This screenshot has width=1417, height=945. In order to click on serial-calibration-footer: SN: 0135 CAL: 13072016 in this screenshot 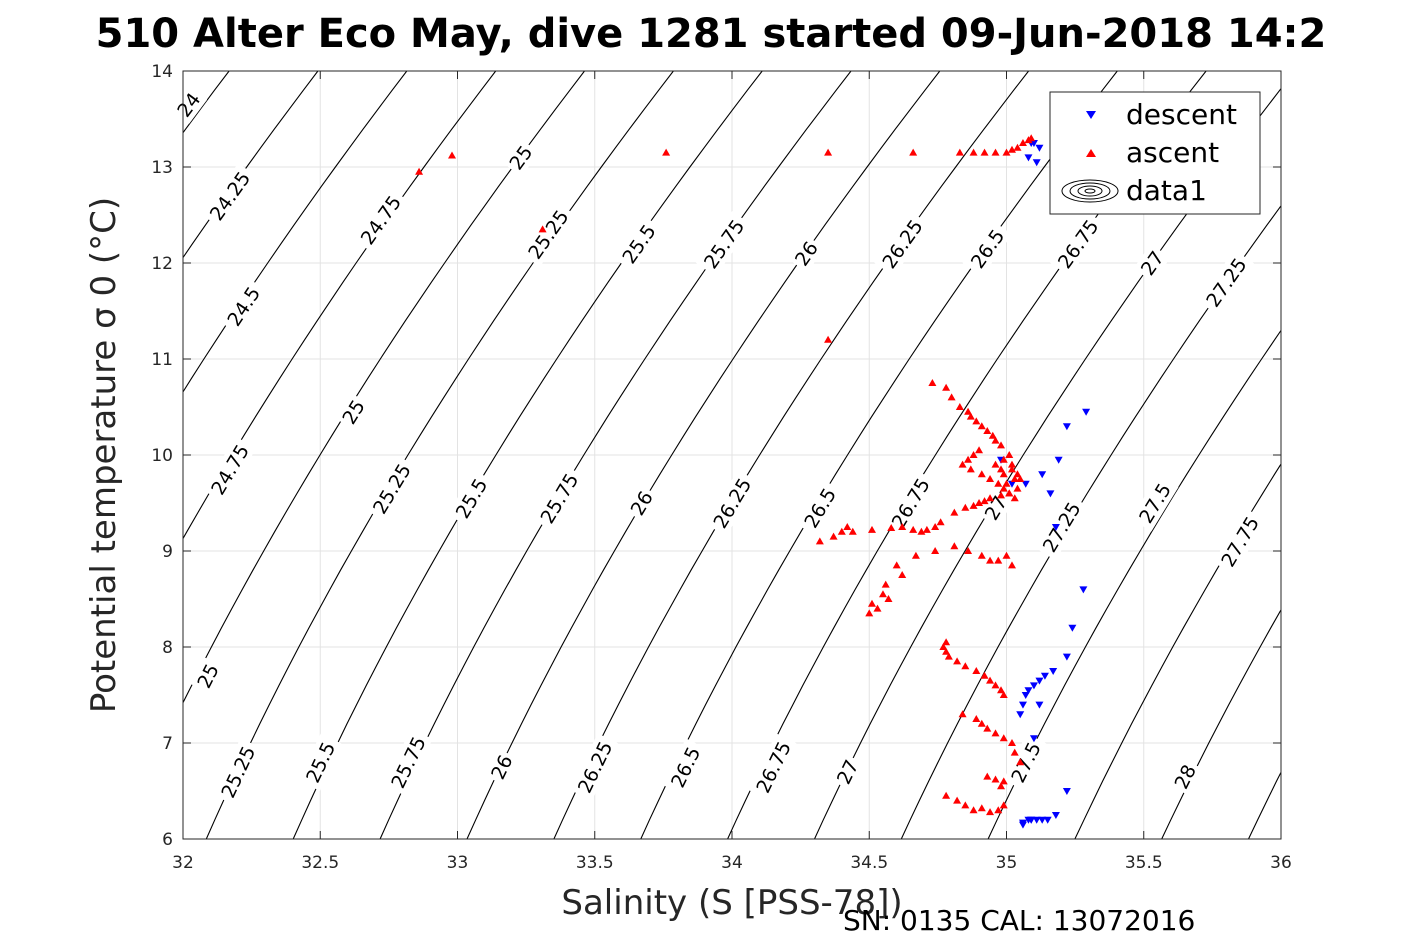, I will do `click(1019, 920)`.